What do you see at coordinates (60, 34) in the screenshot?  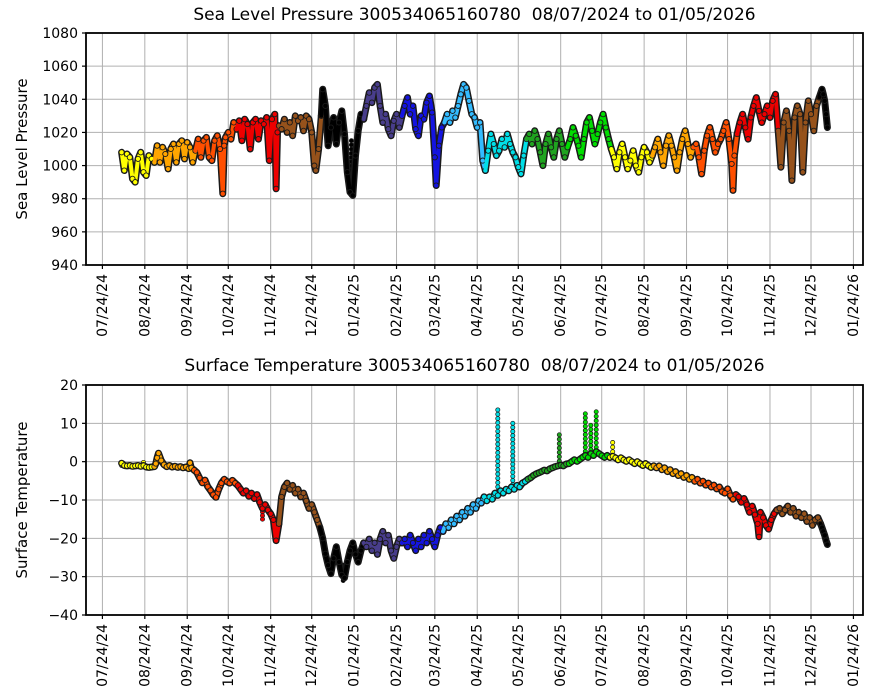 I see `y-tick-label: 1080` at bounding box center [60, 34].